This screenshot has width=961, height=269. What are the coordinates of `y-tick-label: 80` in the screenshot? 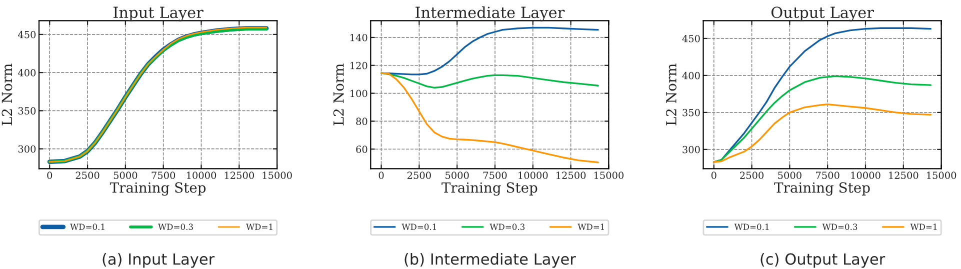 It's located at (362, 122).